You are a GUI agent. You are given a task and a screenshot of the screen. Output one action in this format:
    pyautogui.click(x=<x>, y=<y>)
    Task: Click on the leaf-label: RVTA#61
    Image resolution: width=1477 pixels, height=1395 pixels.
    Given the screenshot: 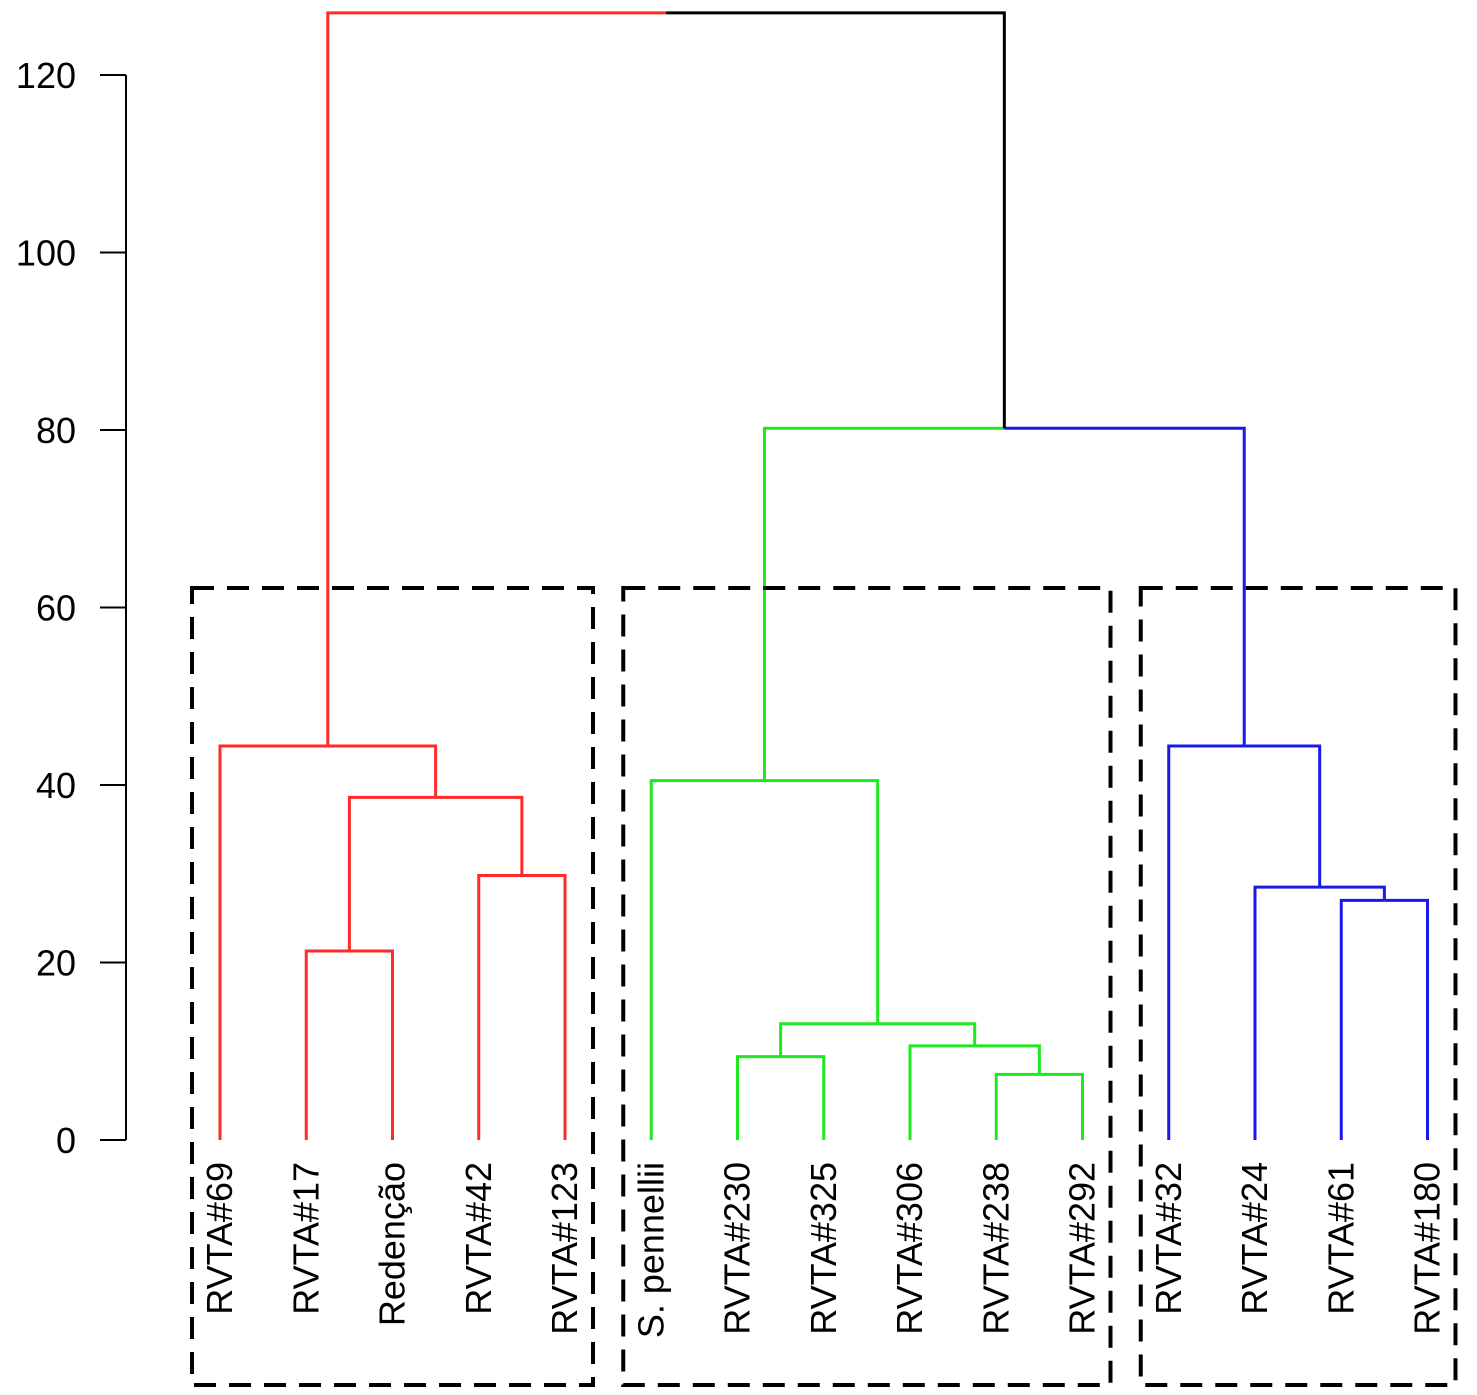 What is the action you would take?
    pyautogui.click(x=1340, y=1238)
    